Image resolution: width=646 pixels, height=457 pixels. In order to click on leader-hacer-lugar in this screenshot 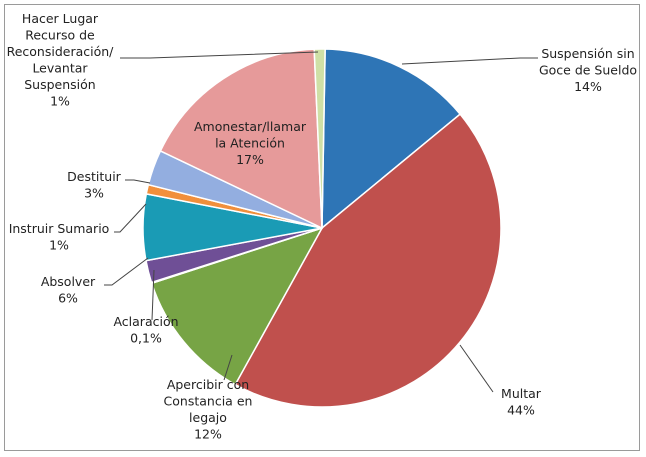, I will do `click(219, 55)`.